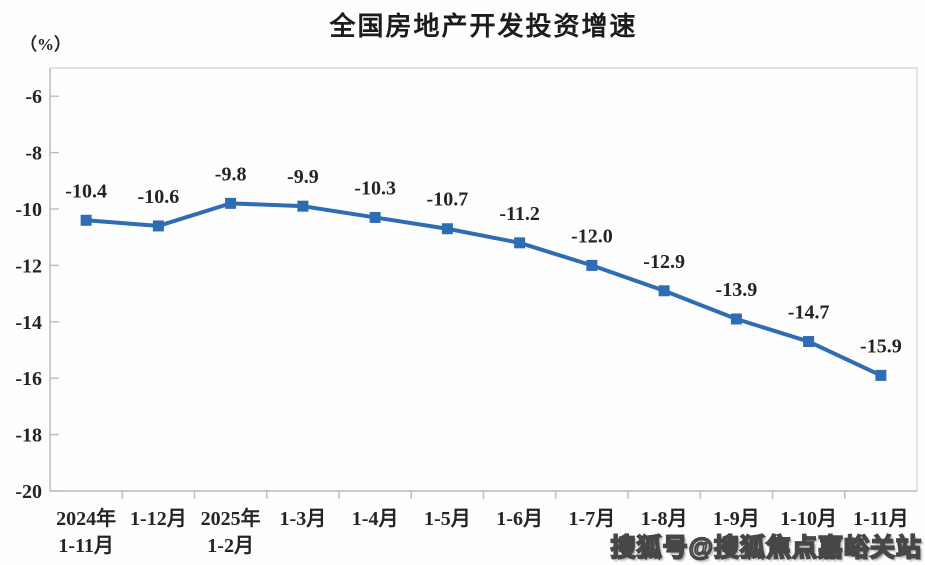  Describe the element at coordinates (375, 519) in the screenshot. I see `x-category-label: 1-4月` at that location.